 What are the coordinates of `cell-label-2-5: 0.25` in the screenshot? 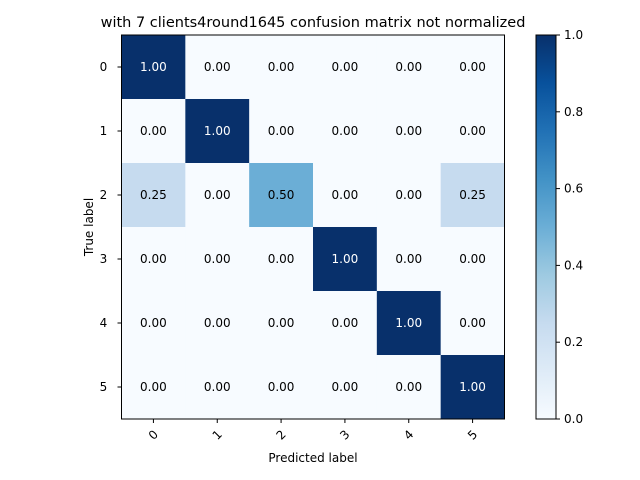 It's located at (472, 195).